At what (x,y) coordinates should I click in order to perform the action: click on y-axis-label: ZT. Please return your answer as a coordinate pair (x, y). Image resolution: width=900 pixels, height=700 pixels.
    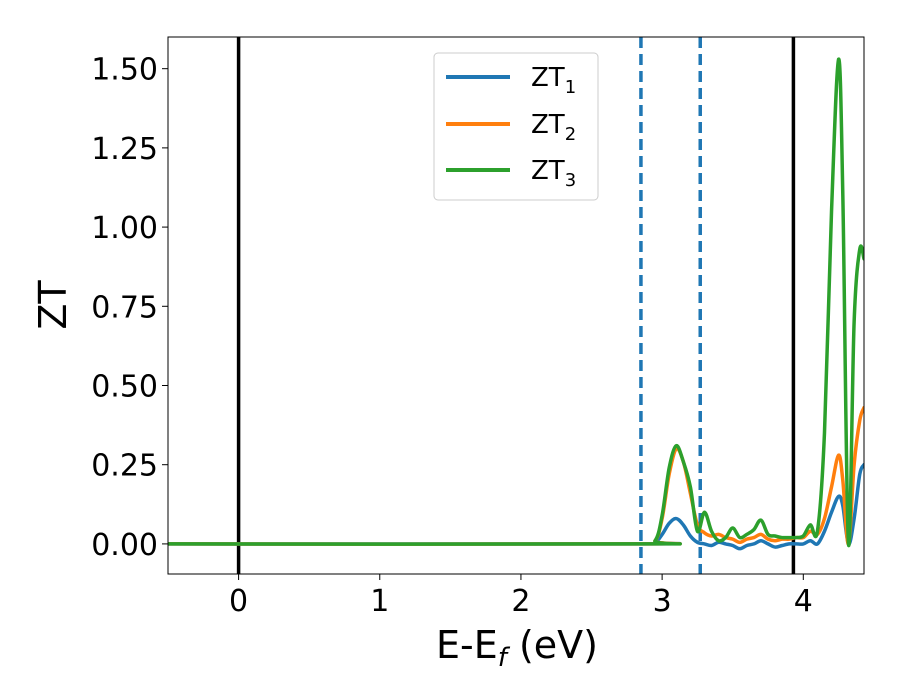
    Looking at the image, I should click on (53, 305).